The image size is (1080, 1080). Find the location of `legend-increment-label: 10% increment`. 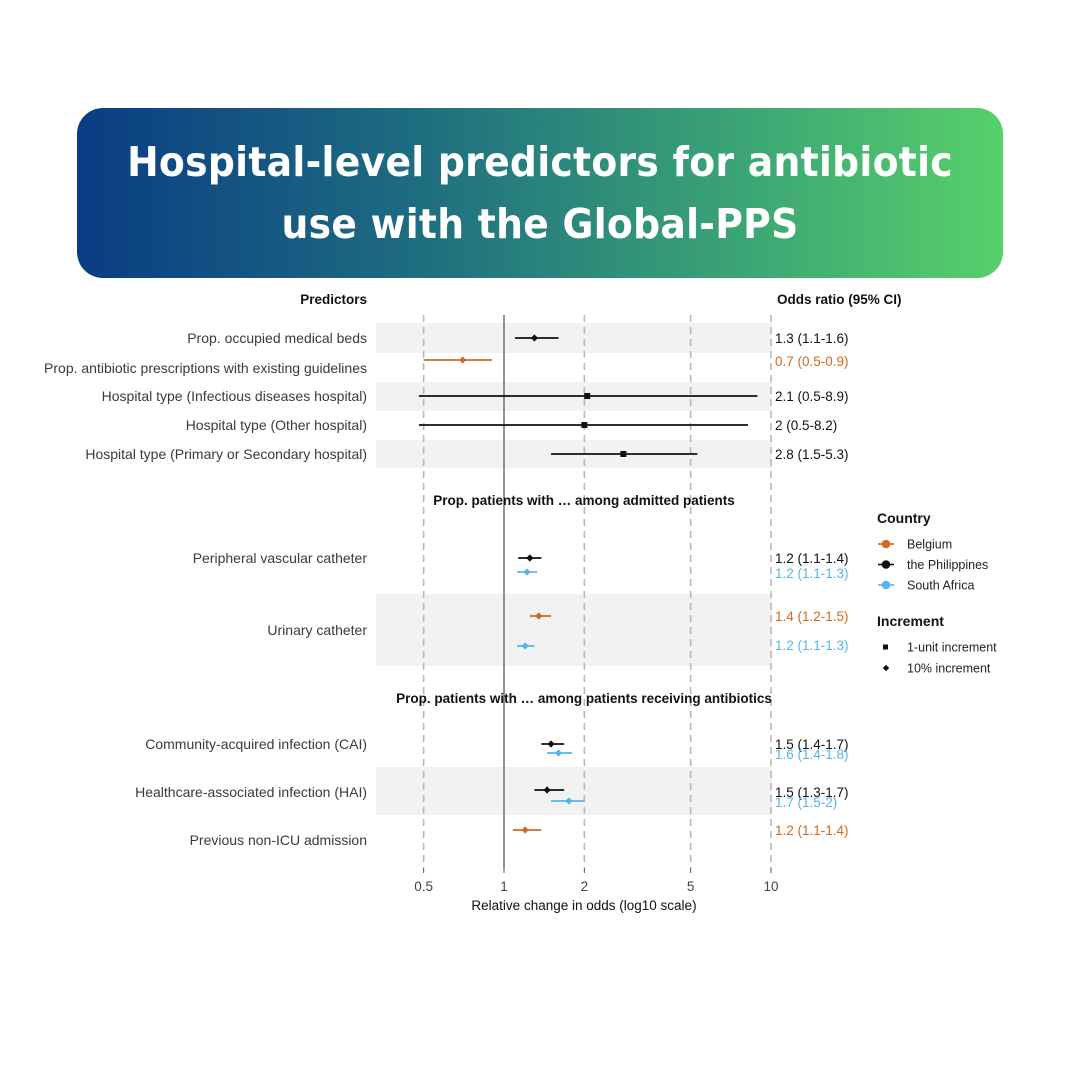

legend-increment-label: 10% increment is located at coordinates (949, 669).